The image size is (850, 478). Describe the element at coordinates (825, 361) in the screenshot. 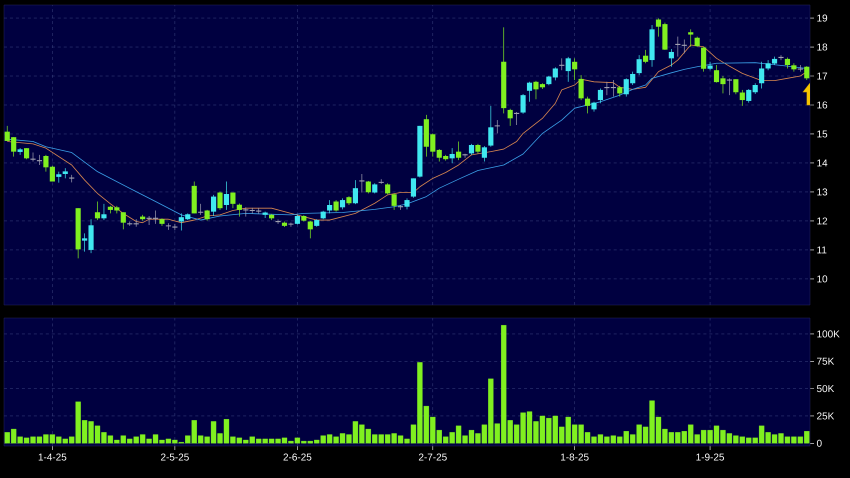

I see `y-tick-label: 75K` at that location.